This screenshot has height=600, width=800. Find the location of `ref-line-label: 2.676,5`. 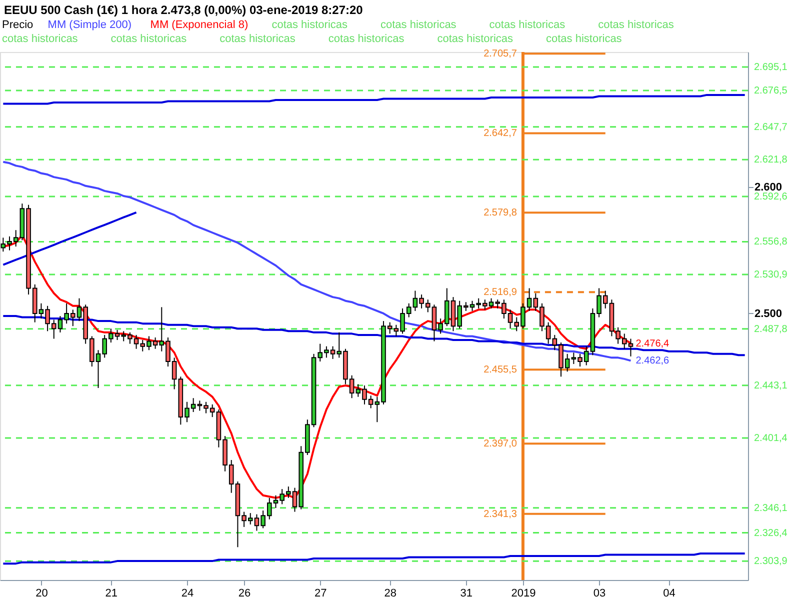

ref-line-label: 2.676,5 is located at coordinates (771, 91).